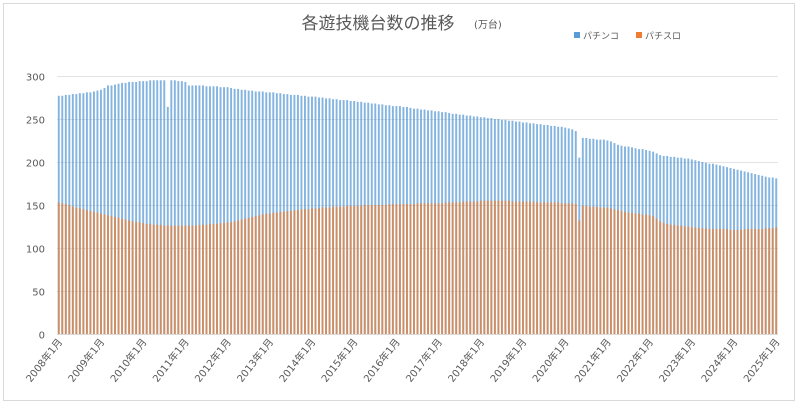 Image resolution: width=800 pixels, height=408 pixels. What do you see at coordinates (38, 293) in the screenshot?
I see `y-tick-label: 50` at bounding box center [38, 293].